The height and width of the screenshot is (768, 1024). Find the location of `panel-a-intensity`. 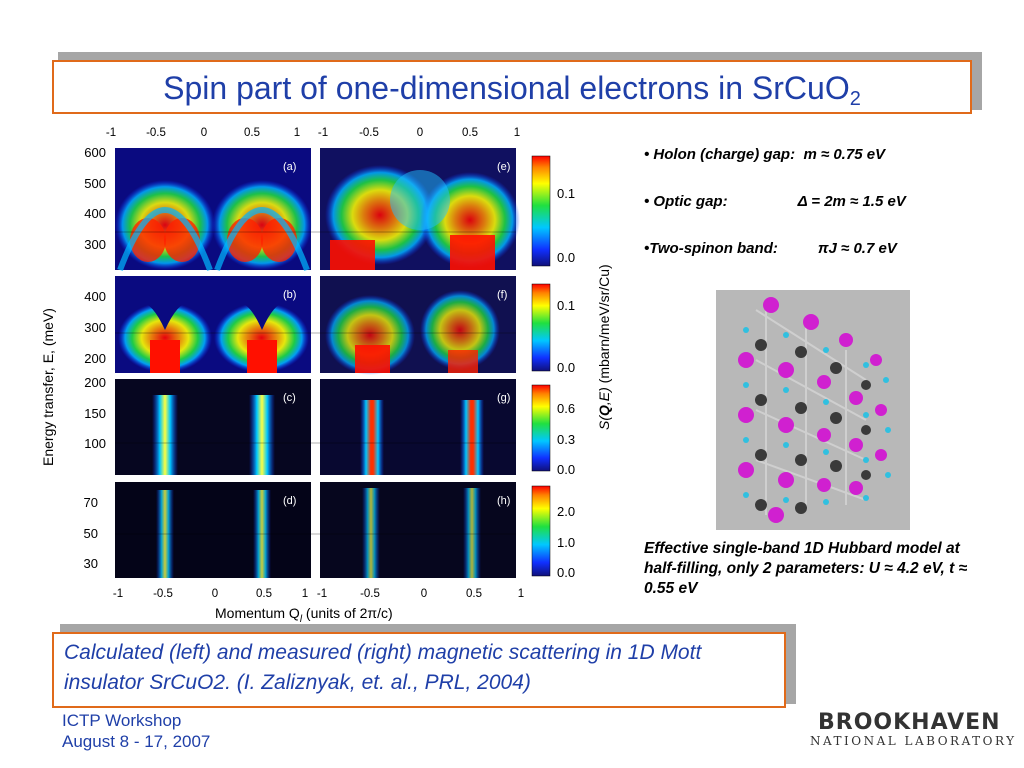

panel-a-intensity is located at coordinates (213, 226).